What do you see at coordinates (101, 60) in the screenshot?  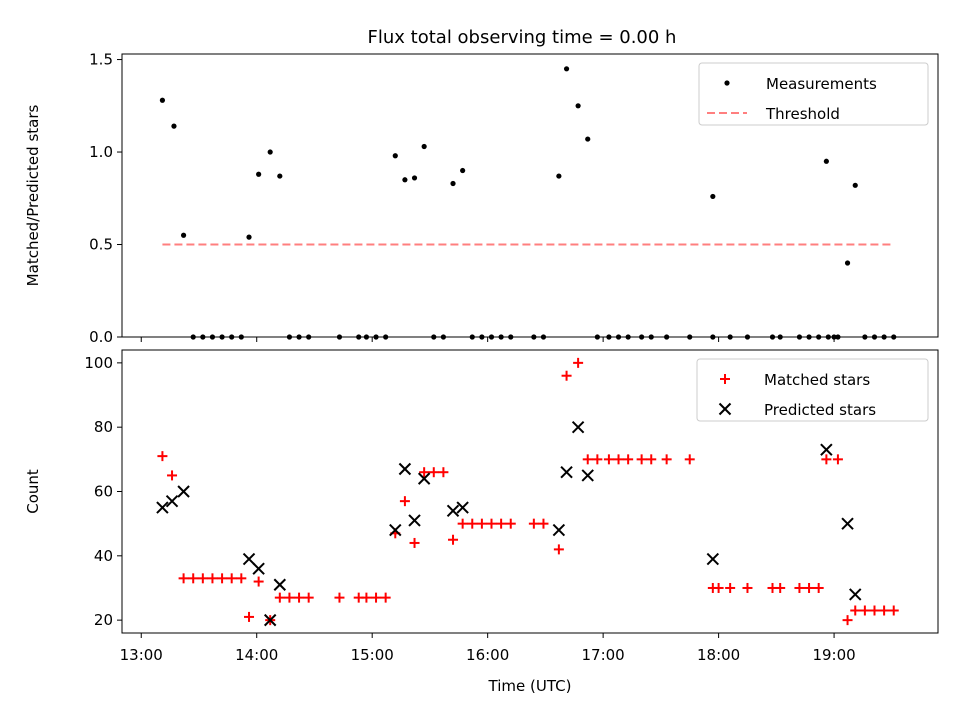 I see `y-tick-label: 1.5` at bounding box center [101, 60].